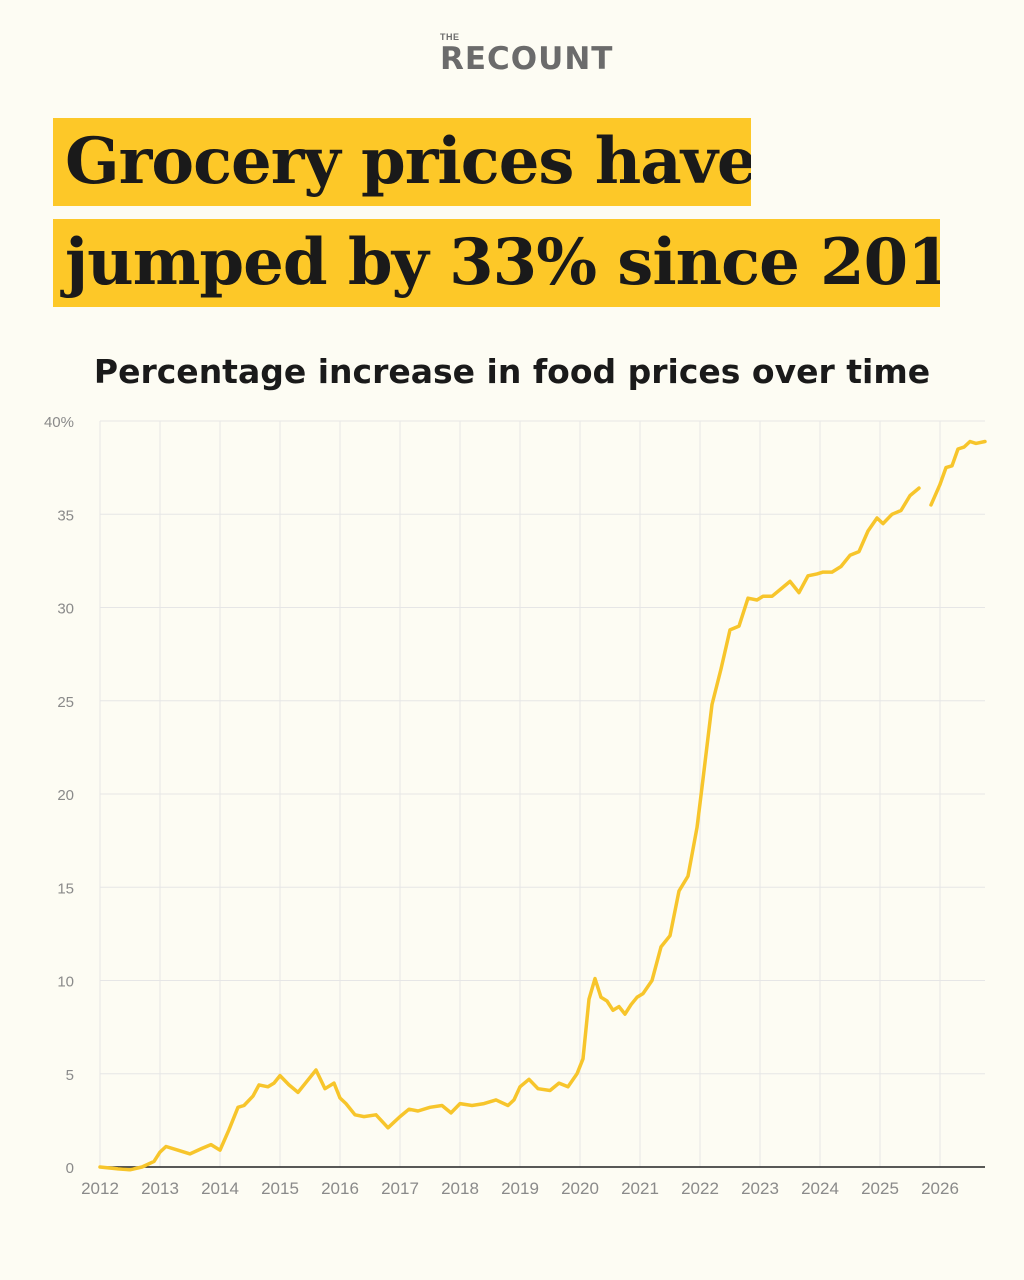  I want to click on y-tick-label: 5, so click(70, 1075).